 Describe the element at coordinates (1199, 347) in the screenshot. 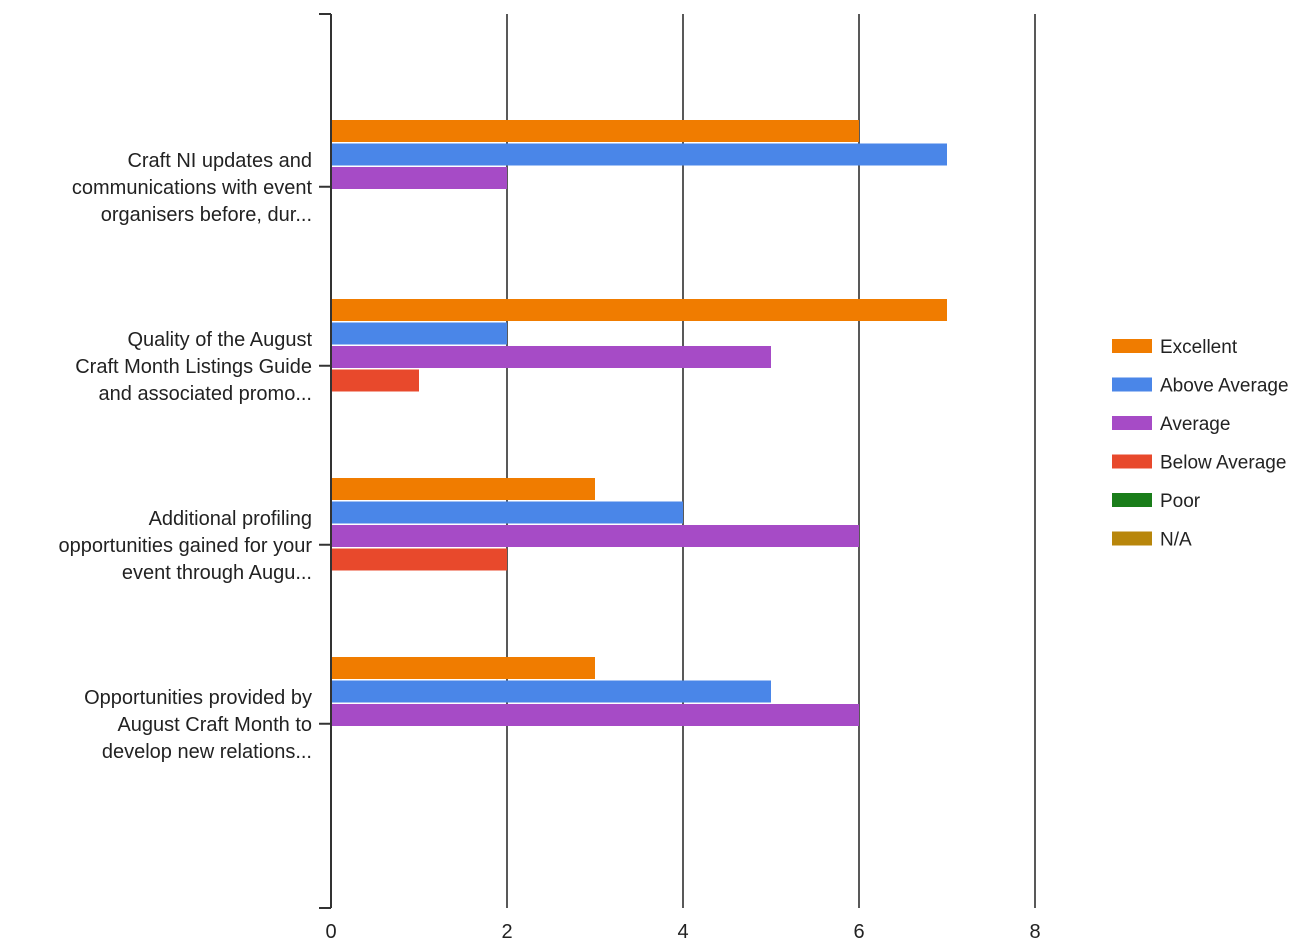

I see `legend-label: Excellent` at that location.